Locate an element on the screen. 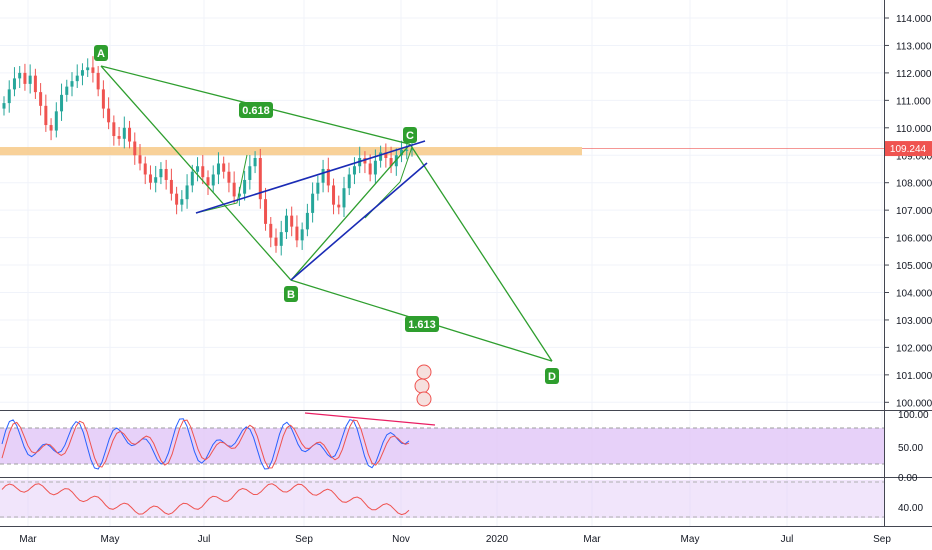  price-tick-label: 113.000 is located at coordinates (914, 46).